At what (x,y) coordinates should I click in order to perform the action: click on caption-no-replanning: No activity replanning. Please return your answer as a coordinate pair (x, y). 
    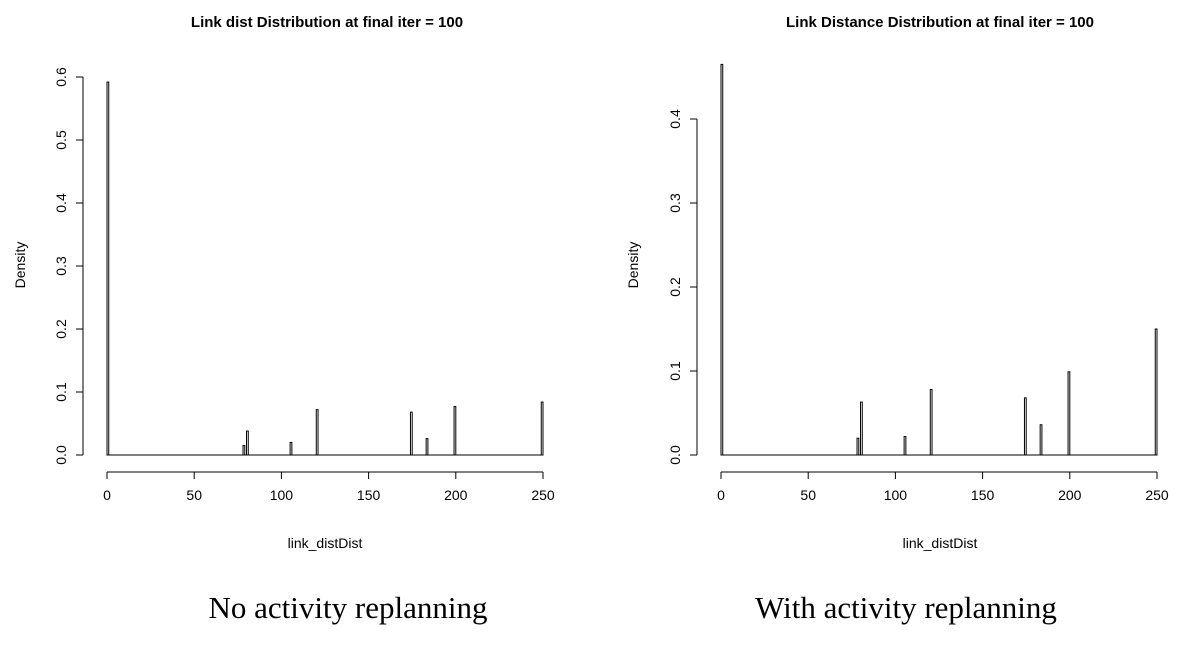
    Looking at the image, I should click on (348, 607).